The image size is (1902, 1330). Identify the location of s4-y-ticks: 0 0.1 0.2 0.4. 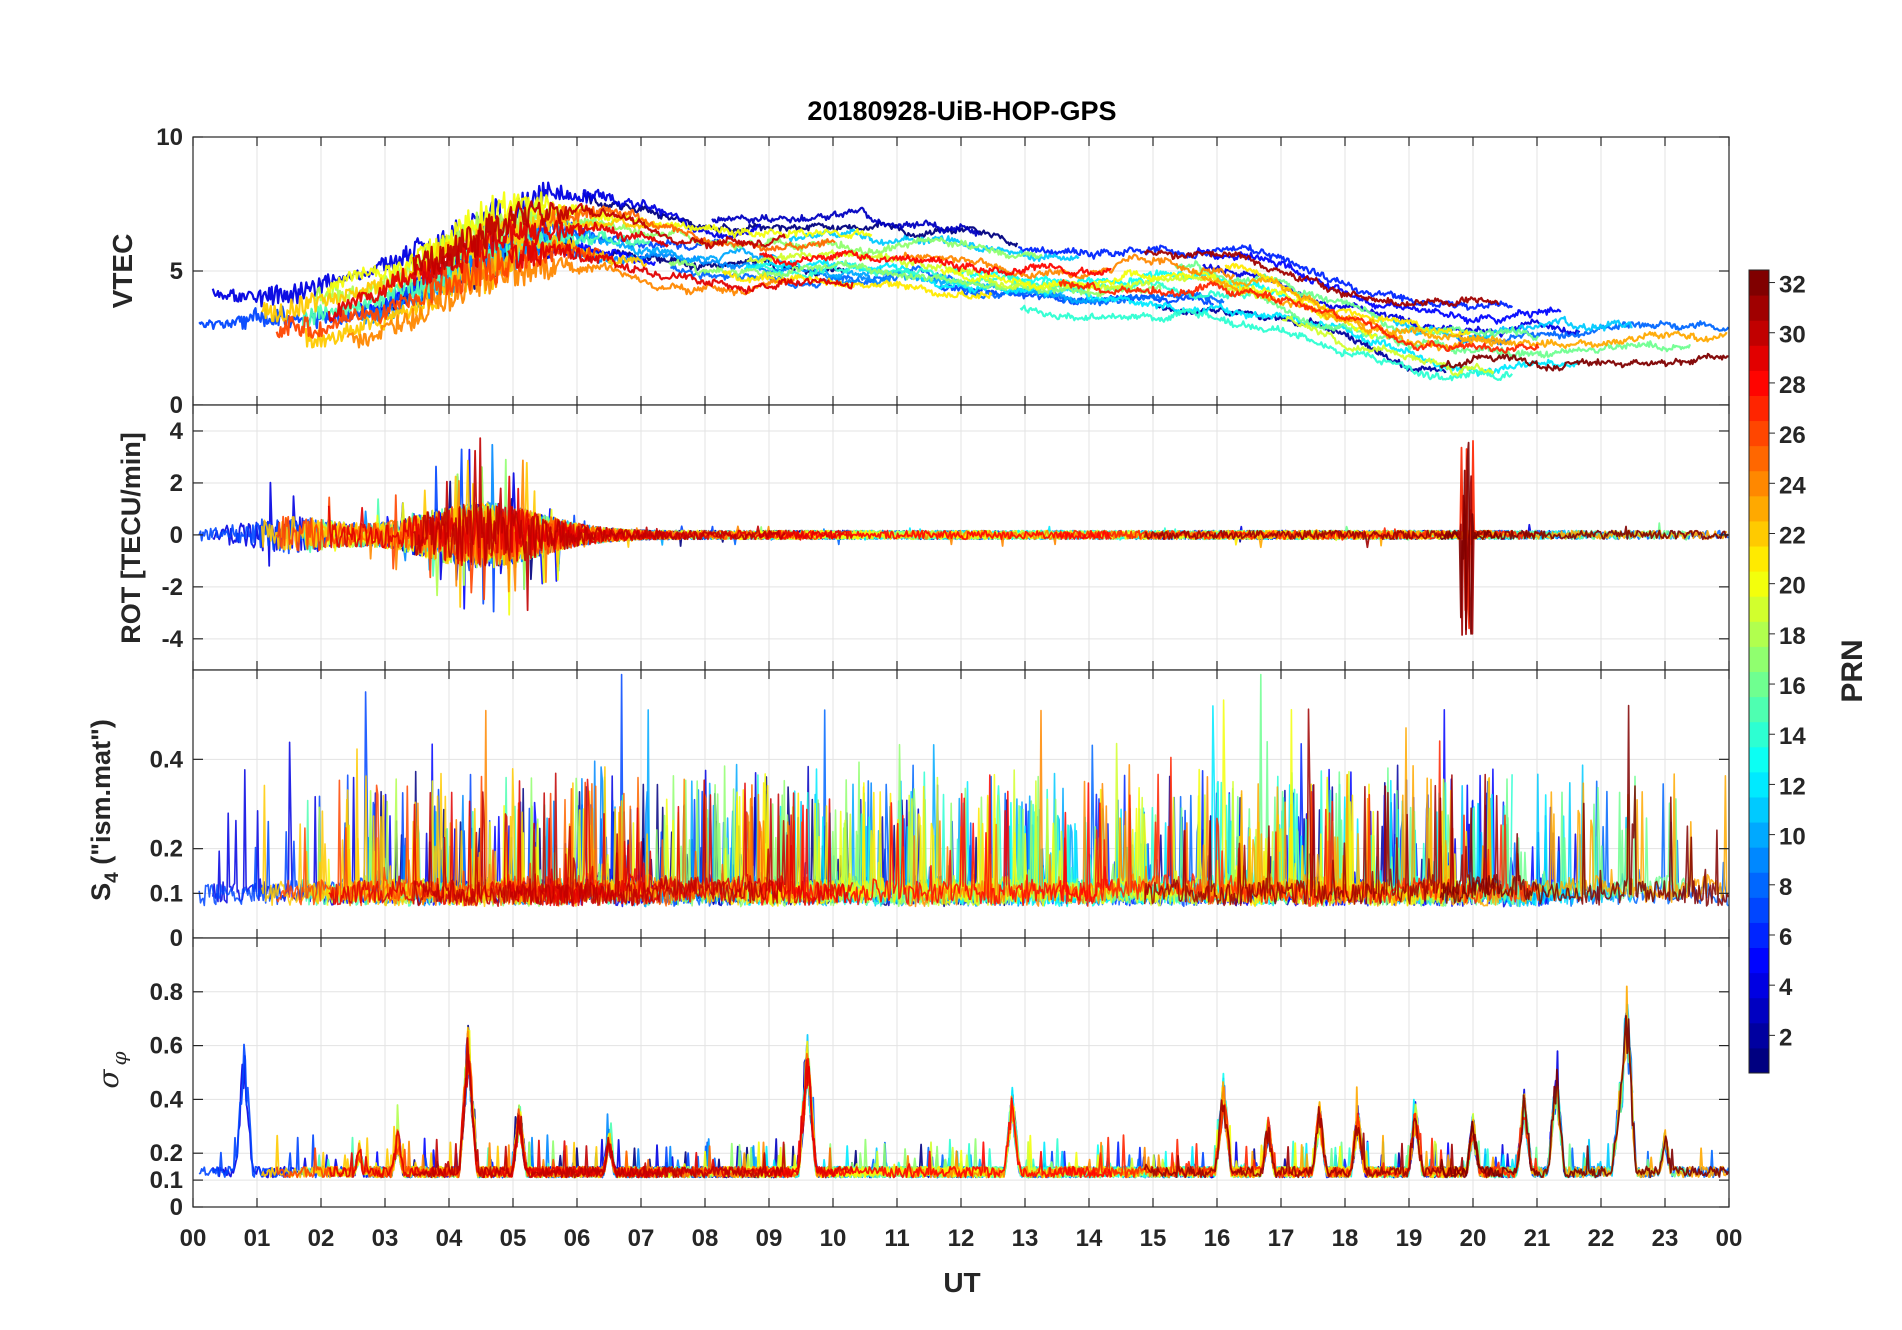
(939, 849).